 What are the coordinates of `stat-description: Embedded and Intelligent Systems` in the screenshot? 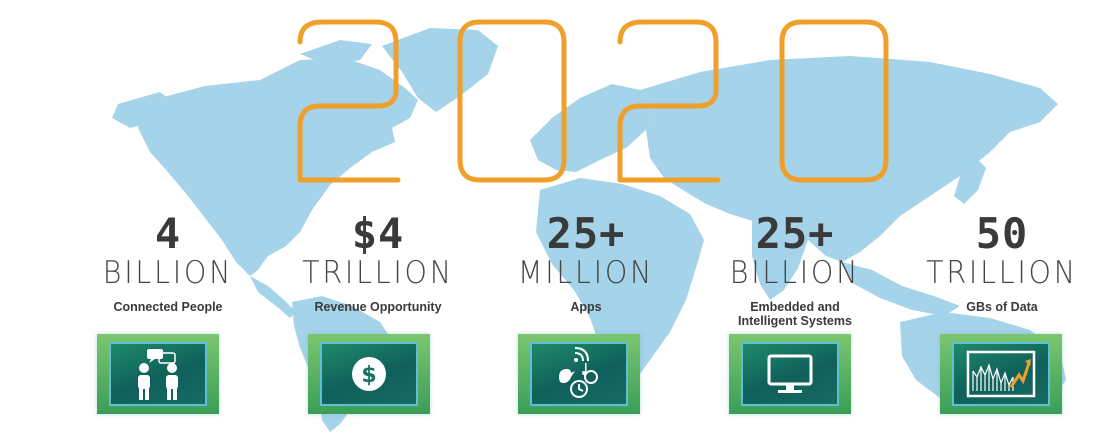 It's located at (795, 314).